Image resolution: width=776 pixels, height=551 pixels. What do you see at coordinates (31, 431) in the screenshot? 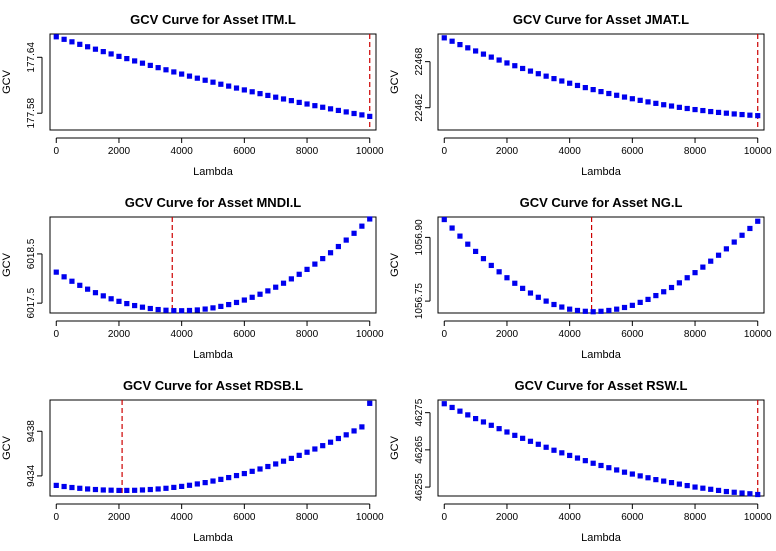
I see `y-tick-label: 9438` at bounding box center [31, 431].